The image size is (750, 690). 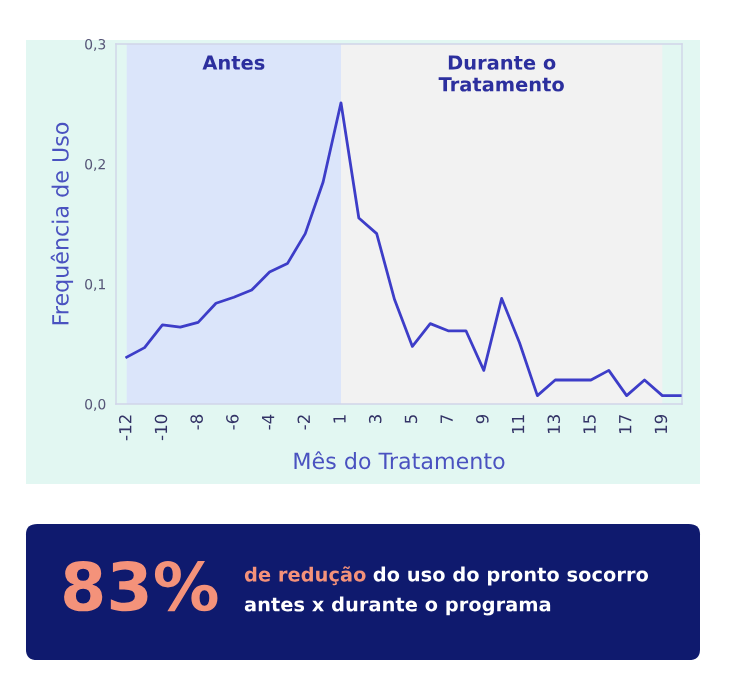 What do you see at coordinates (518, 424) in the screenshot?
I see `x-tick-label: 11` at bounding box center [518, 424].